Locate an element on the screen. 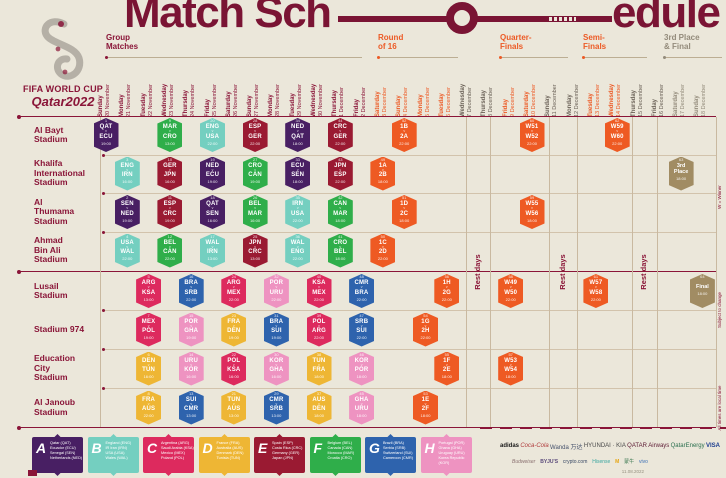 The width and height of the screenshot is (726, 478). match-number: 49 is located at coordinates (383, 159).